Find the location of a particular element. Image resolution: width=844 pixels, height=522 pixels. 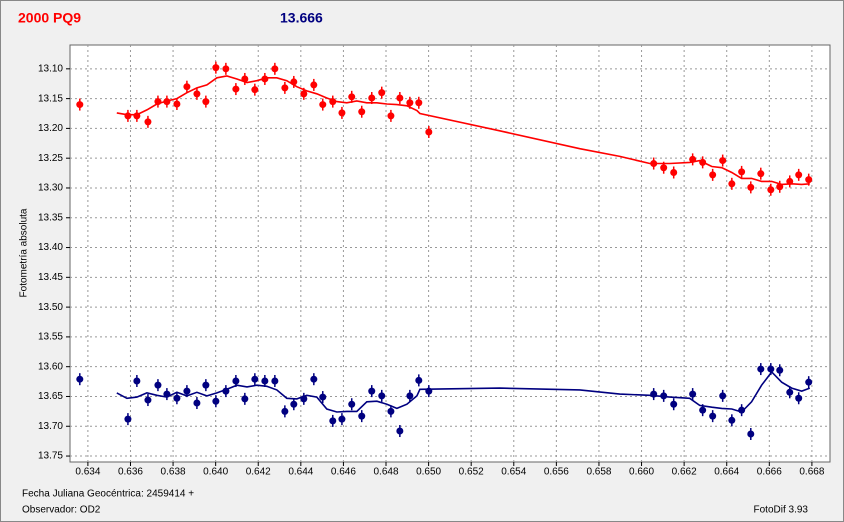

y-tick-label: 13.15 is located at coordinates (50, 98).